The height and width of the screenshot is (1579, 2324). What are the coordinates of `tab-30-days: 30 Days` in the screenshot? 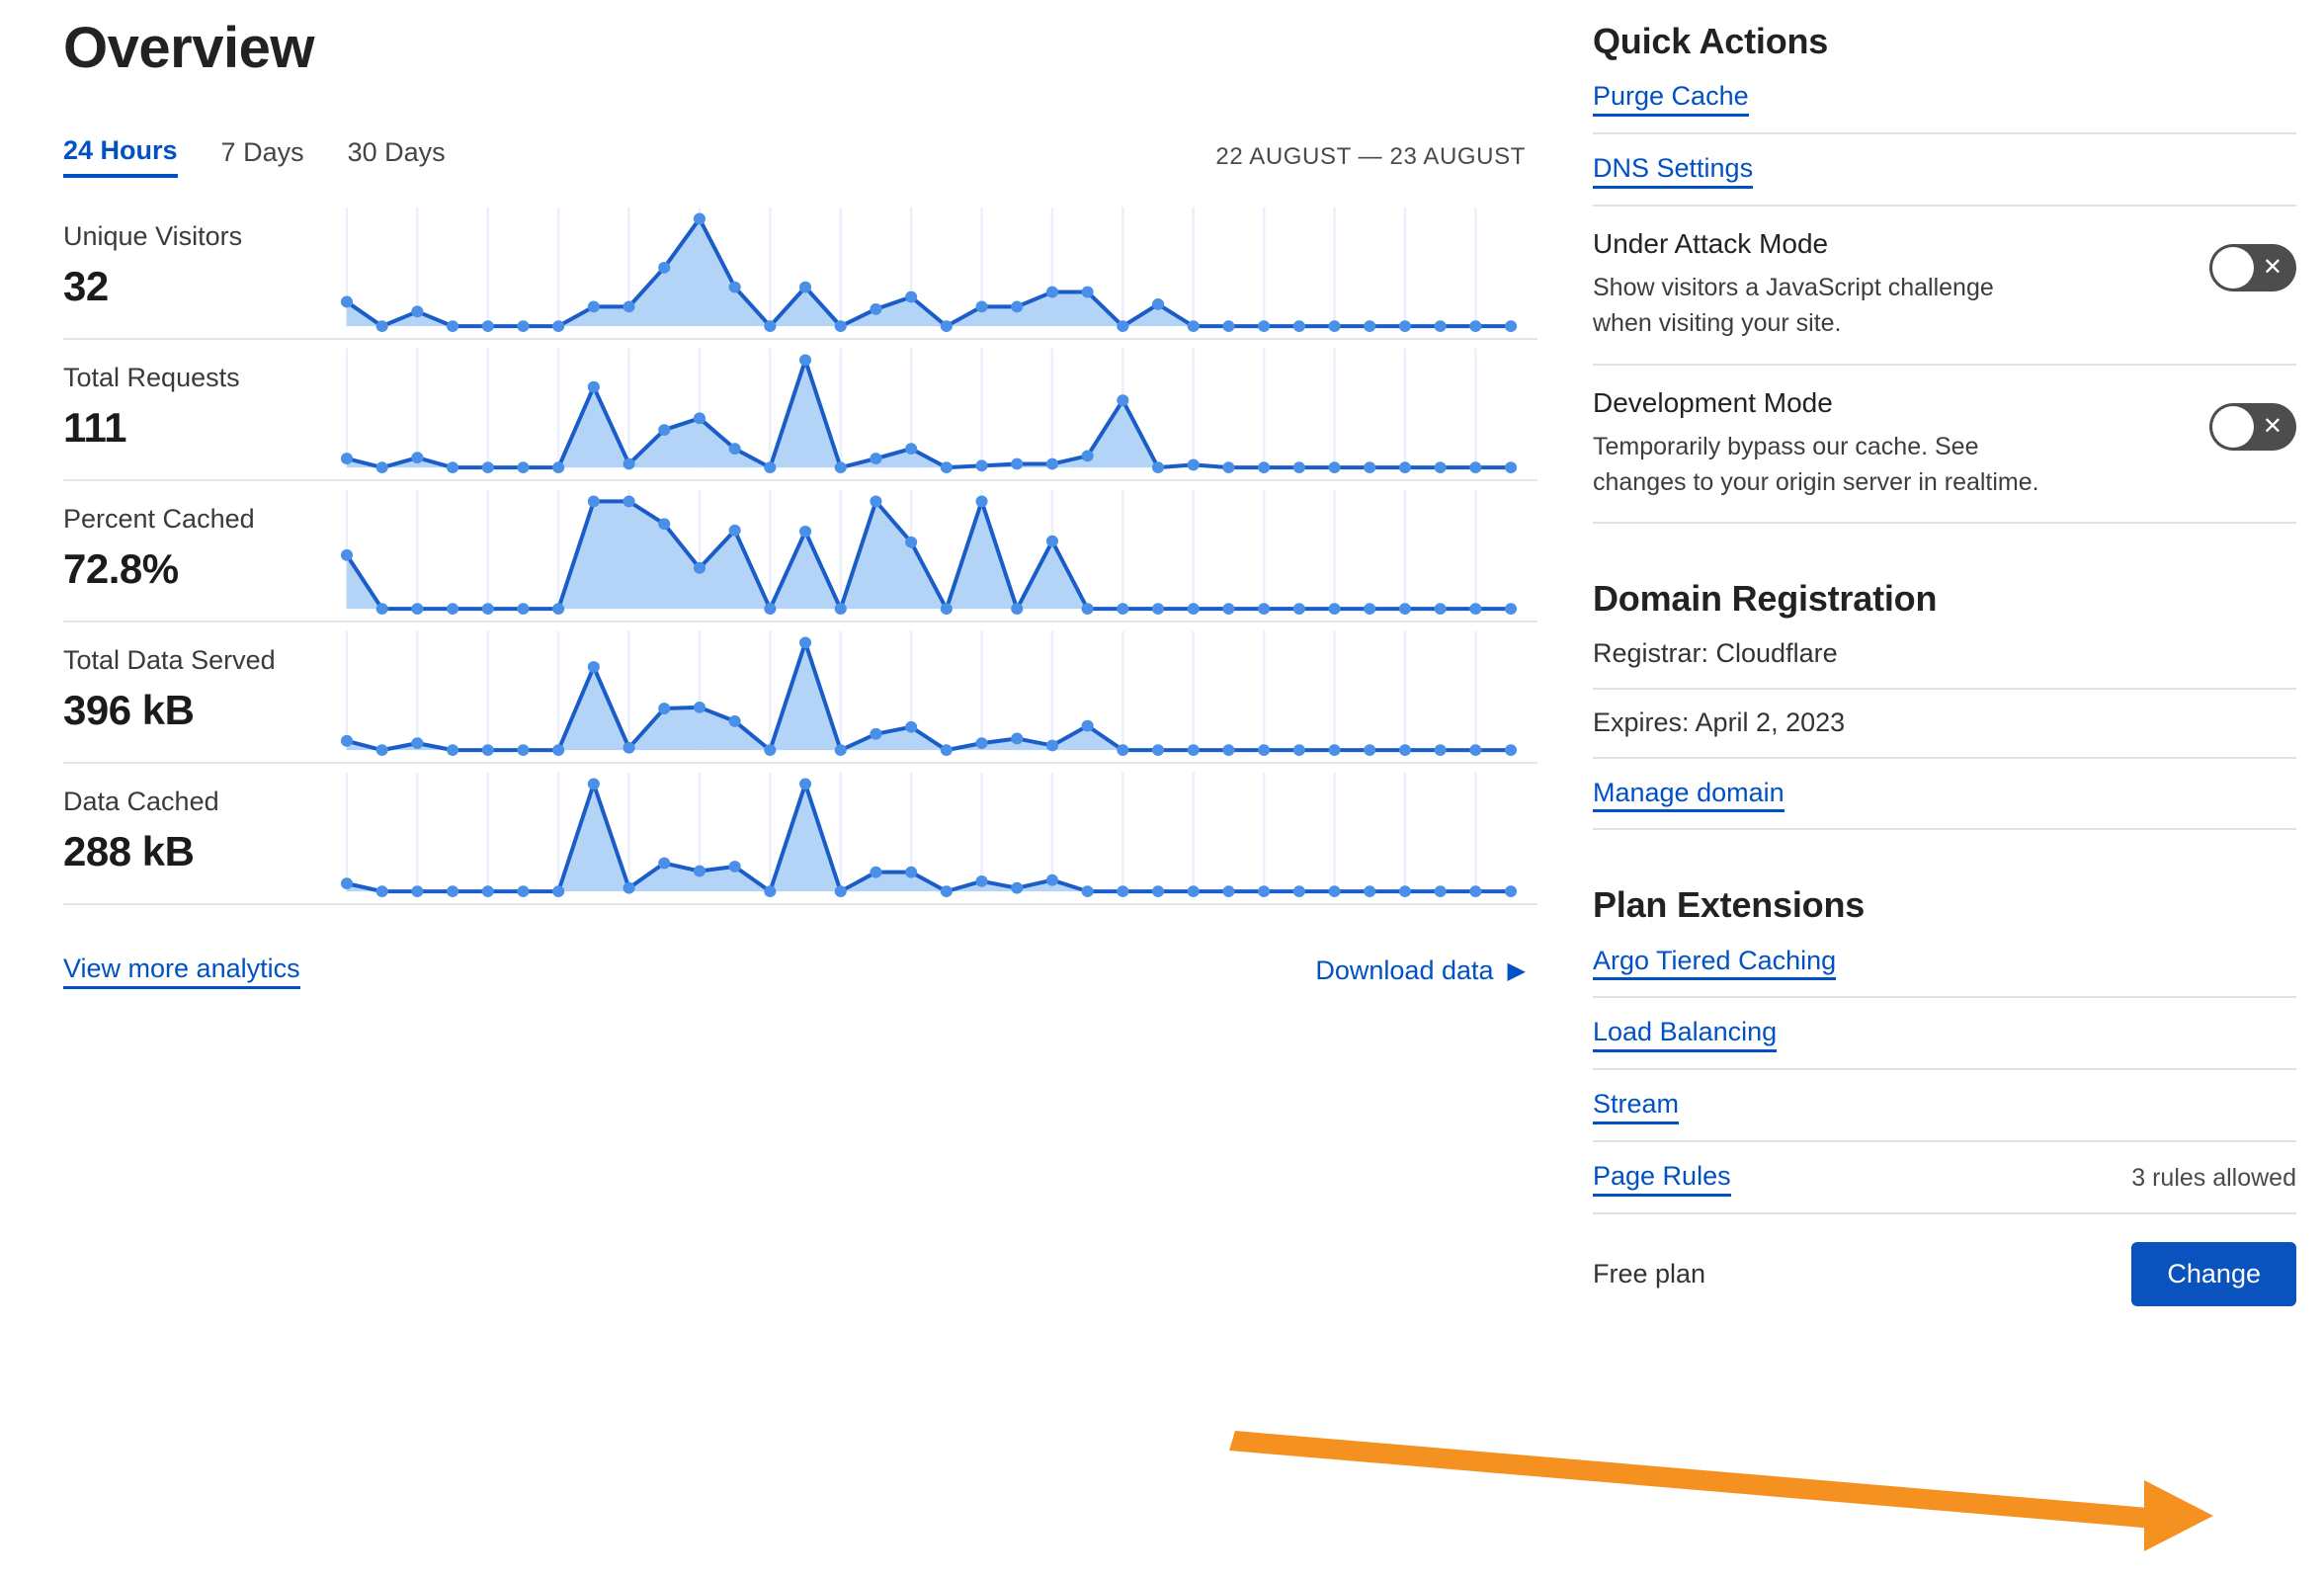 It's located at (396, 152).